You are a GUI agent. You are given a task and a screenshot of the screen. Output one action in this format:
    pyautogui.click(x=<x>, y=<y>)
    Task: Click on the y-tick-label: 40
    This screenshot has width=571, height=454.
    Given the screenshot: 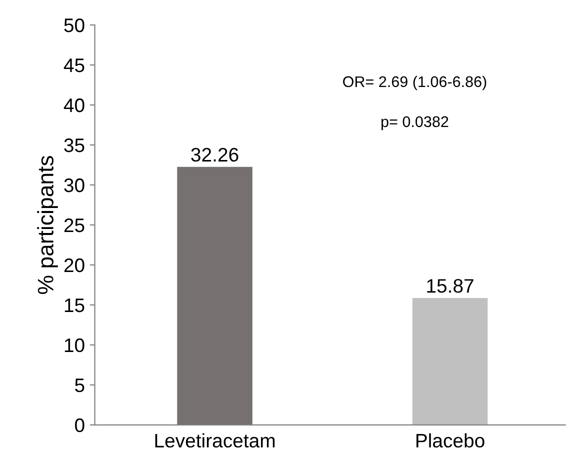 What is the action you would take?
    pyautogui.click(x=74, y=105)
    